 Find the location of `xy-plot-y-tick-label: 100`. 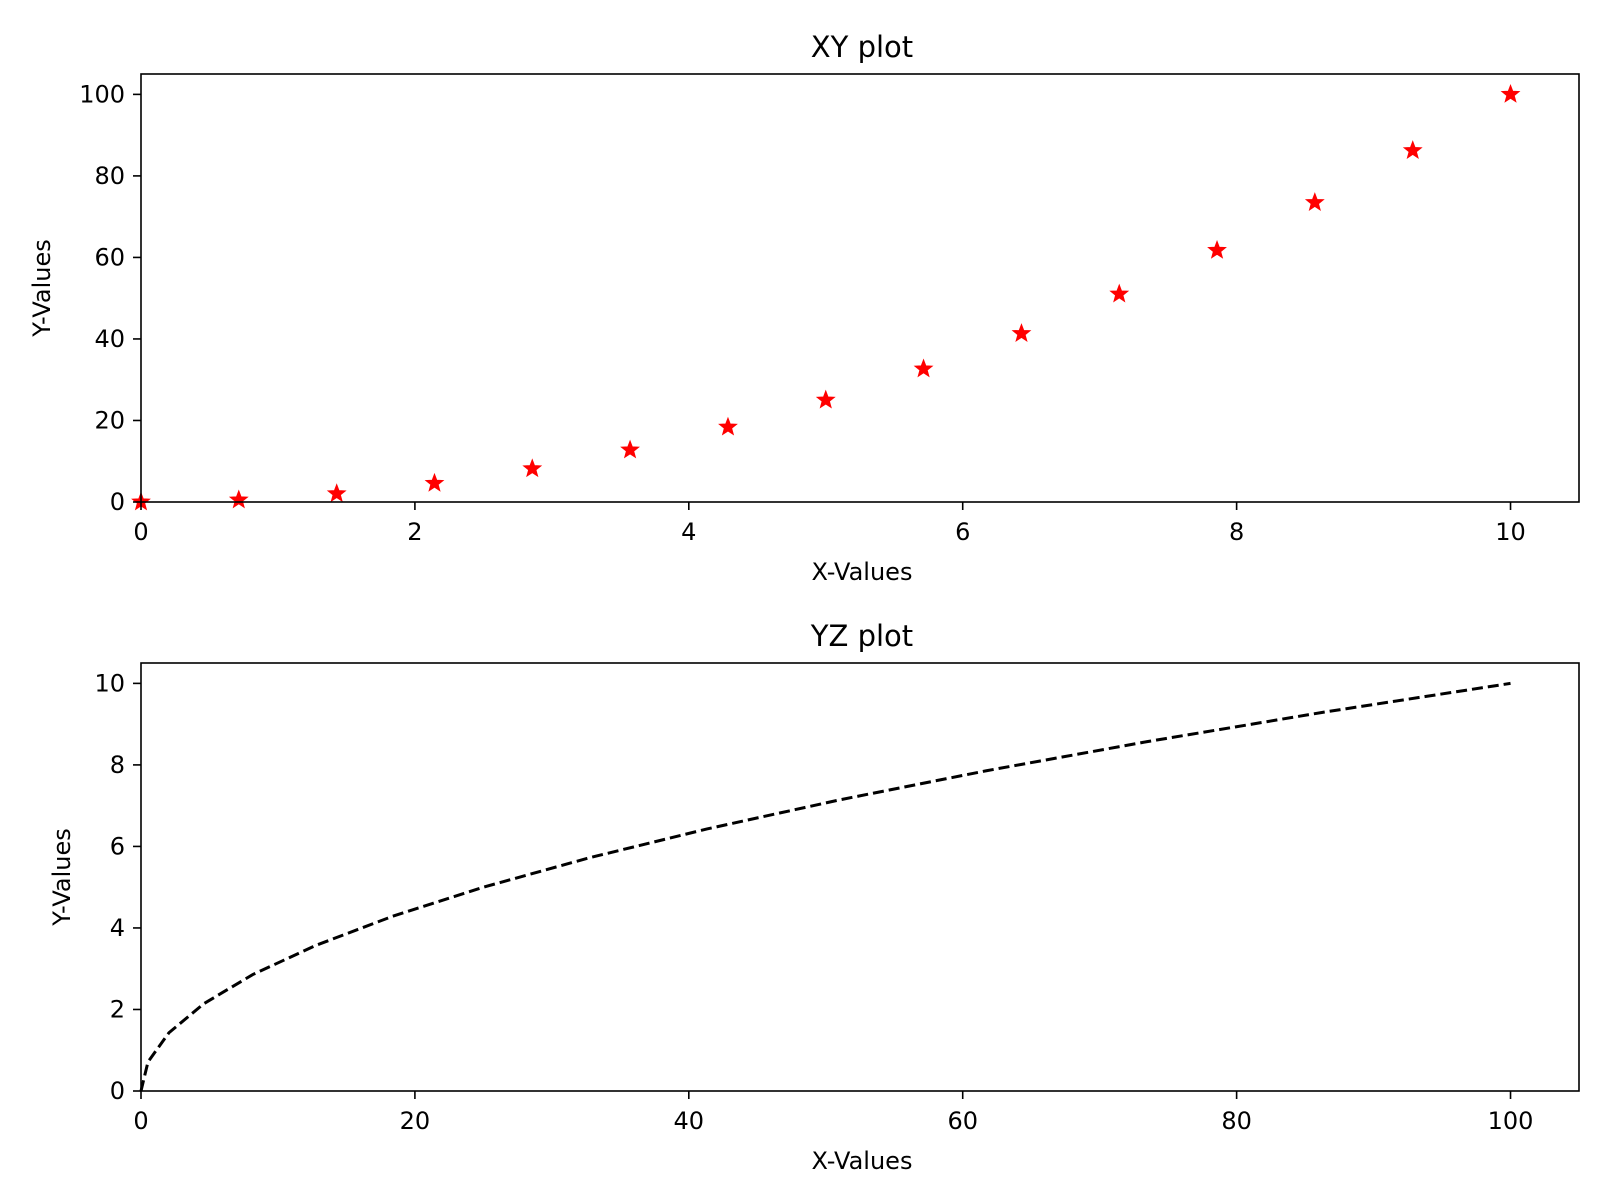

xy-plot-y-tick-label: 100 is located at coordinates (102, 94).